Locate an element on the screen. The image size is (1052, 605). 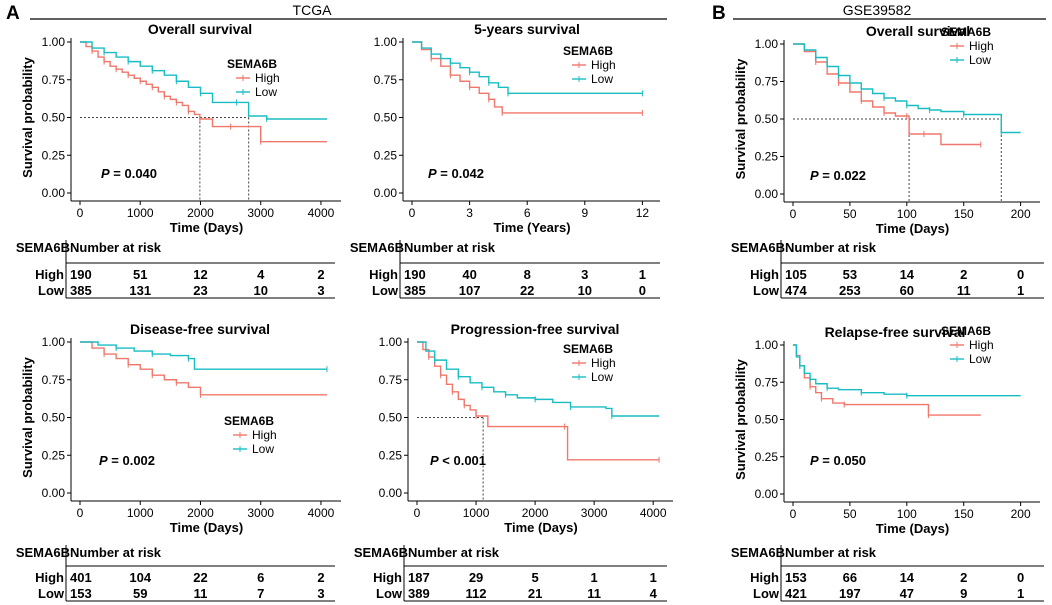
p-value: P = 0.022 is located at coordinates (838, 175).